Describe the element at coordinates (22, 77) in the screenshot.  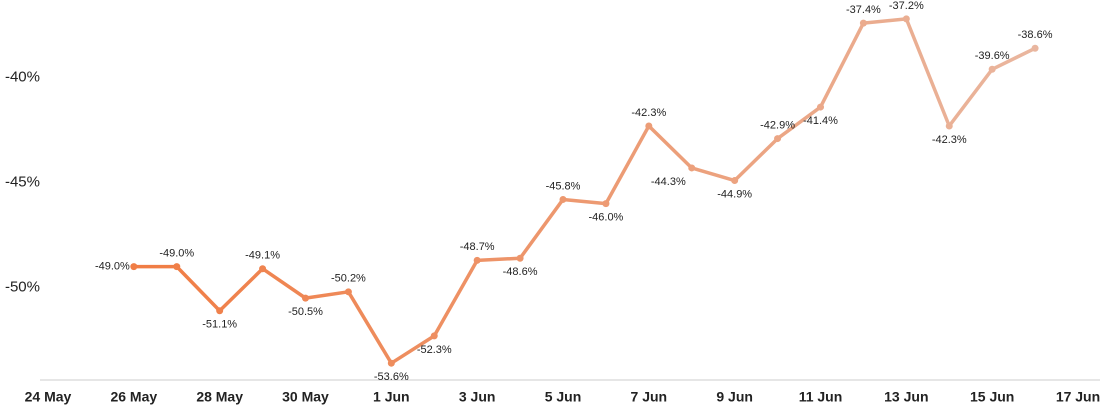
I see `y-tick-label: -40%` at that location.